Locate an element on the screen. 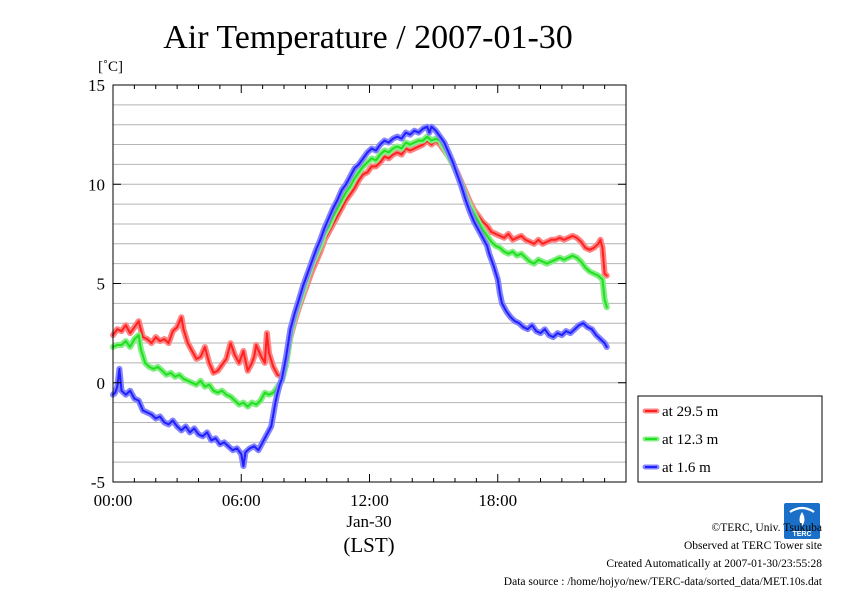  credit-site: Observed at TERC Tower site is located at coordinates (753, 546).